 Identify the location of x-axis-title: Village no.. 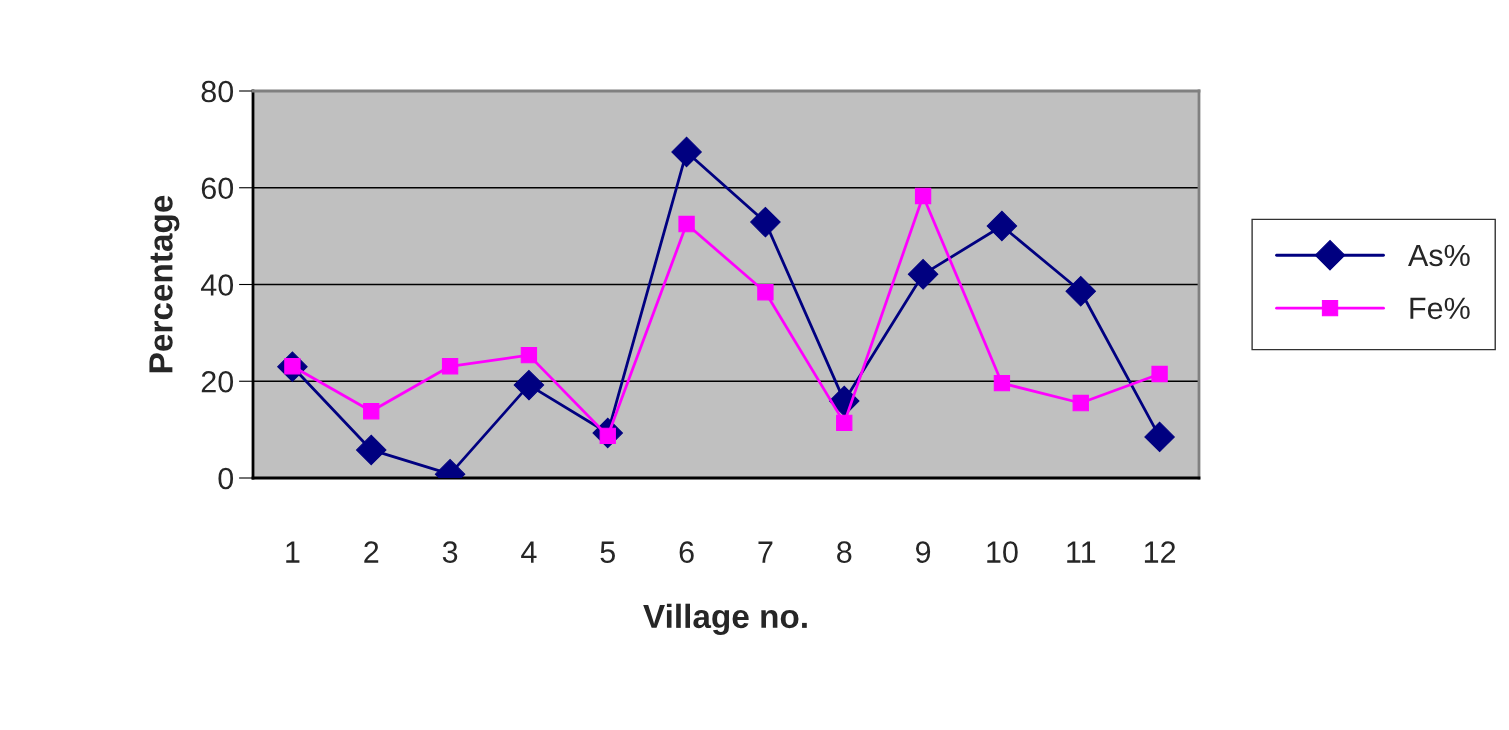
(725, 619).